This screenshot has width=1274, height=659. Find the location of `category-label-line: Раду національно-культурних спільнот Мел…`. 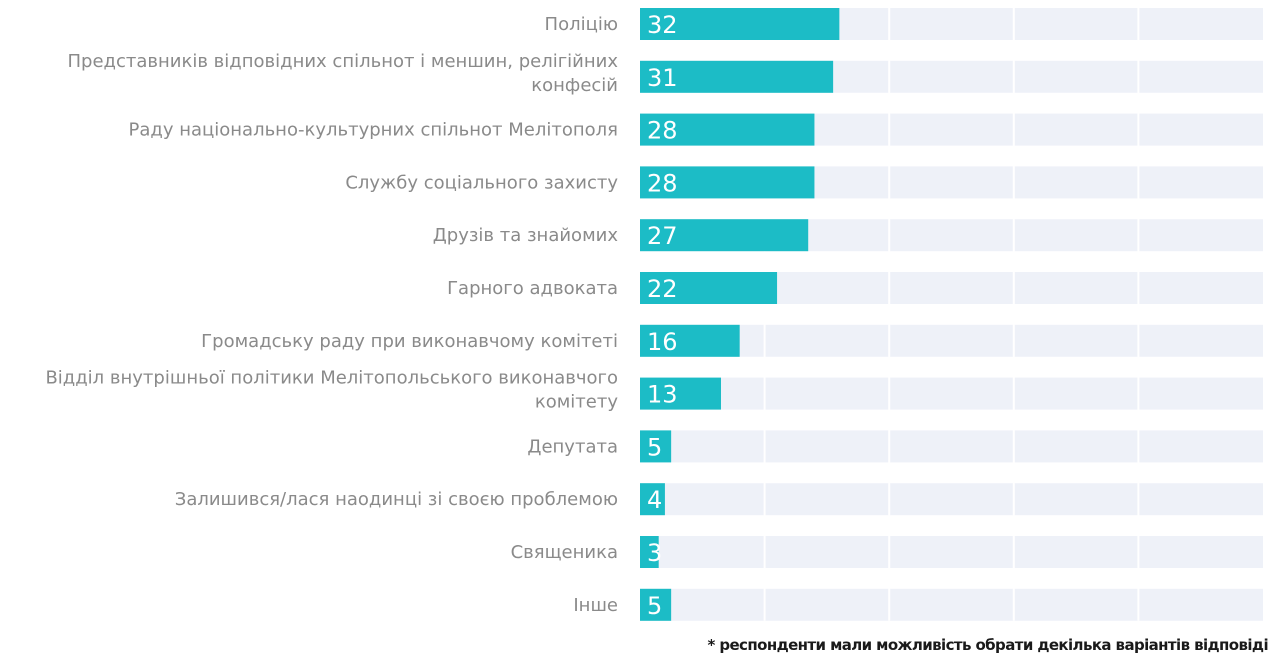

category-label-line: Раду національно-культурних спільнот Мел… is located at coordinates (374, 130).